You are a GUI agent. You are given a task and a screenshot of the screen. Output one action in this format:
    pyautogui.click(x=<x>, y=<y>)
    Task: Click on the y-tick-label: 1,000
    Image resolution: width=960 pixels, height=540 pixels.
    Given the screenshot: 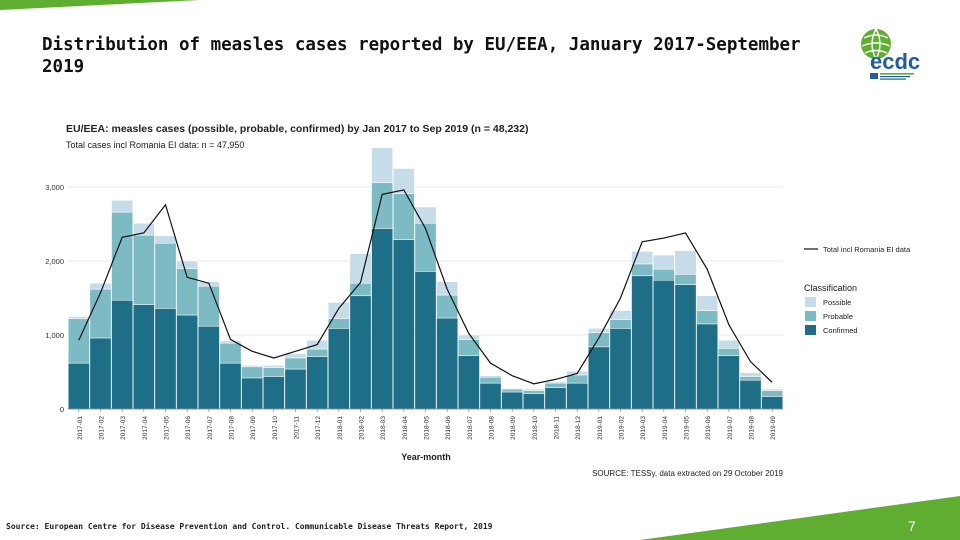 What is the action you would take?
    pyautogui.click(x=54, y=335)
    